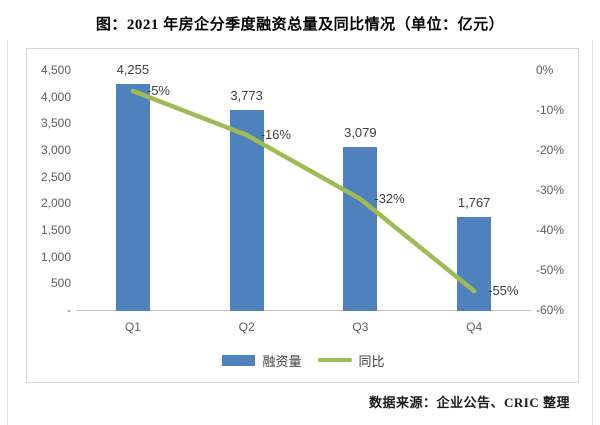 The height and width of the screenshot is (425, 600). I want to click on chart-title: 图：2021 年房企分季度融资总量及同比情况（单位：亿元）, so click(300, 25).